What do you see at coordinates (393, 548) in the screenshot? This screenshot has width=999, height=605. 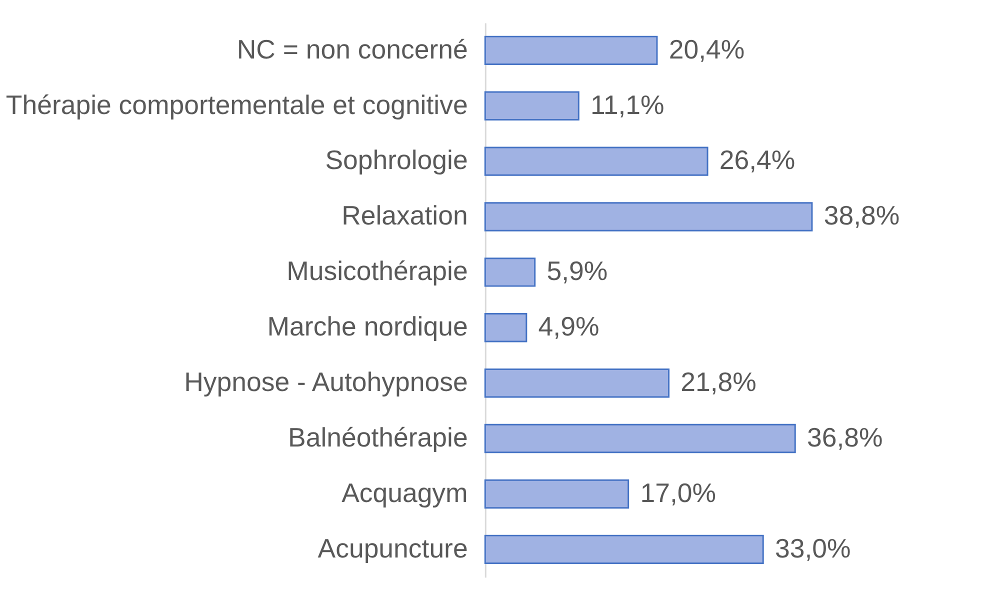 I see `y-tick-label: Acupuncture` at bounding box center [393, 548].